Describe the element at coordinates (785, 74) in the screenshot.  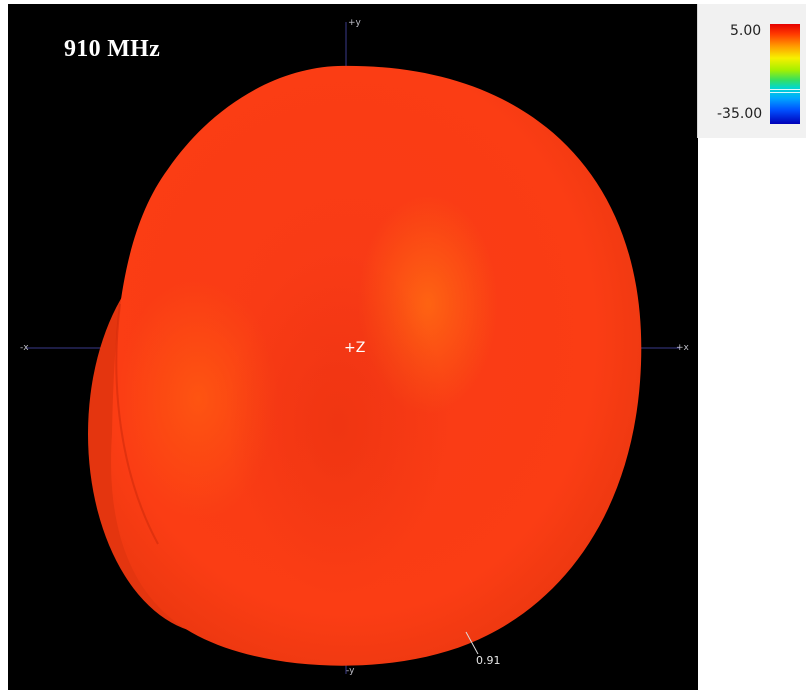
I see `legend-color-bar` at that location.